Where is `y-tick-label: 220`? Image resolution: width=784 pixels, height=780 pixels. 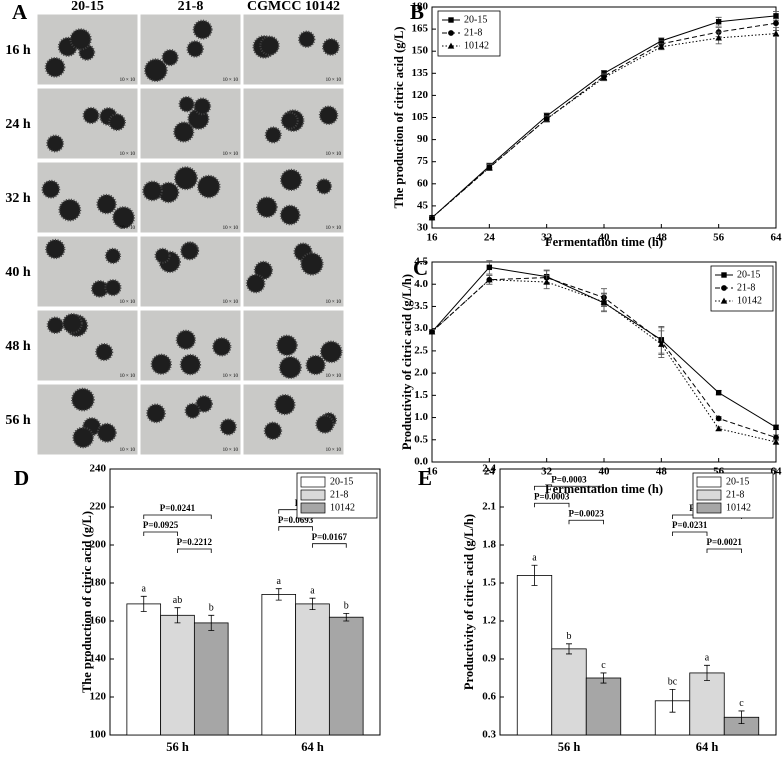 y-tick-label: 220 is located at coordinates (98, 507).